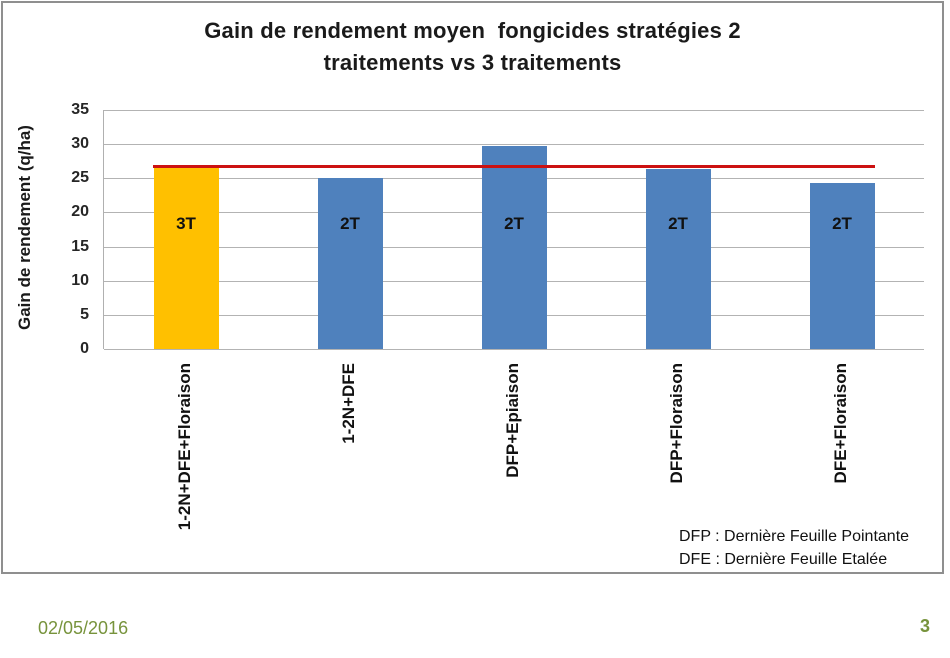 This screenshot has width=950, height=658. Describe the element at coordinates (80, 144) in the screenshot. I see `y-tick-label: 30` at that location.